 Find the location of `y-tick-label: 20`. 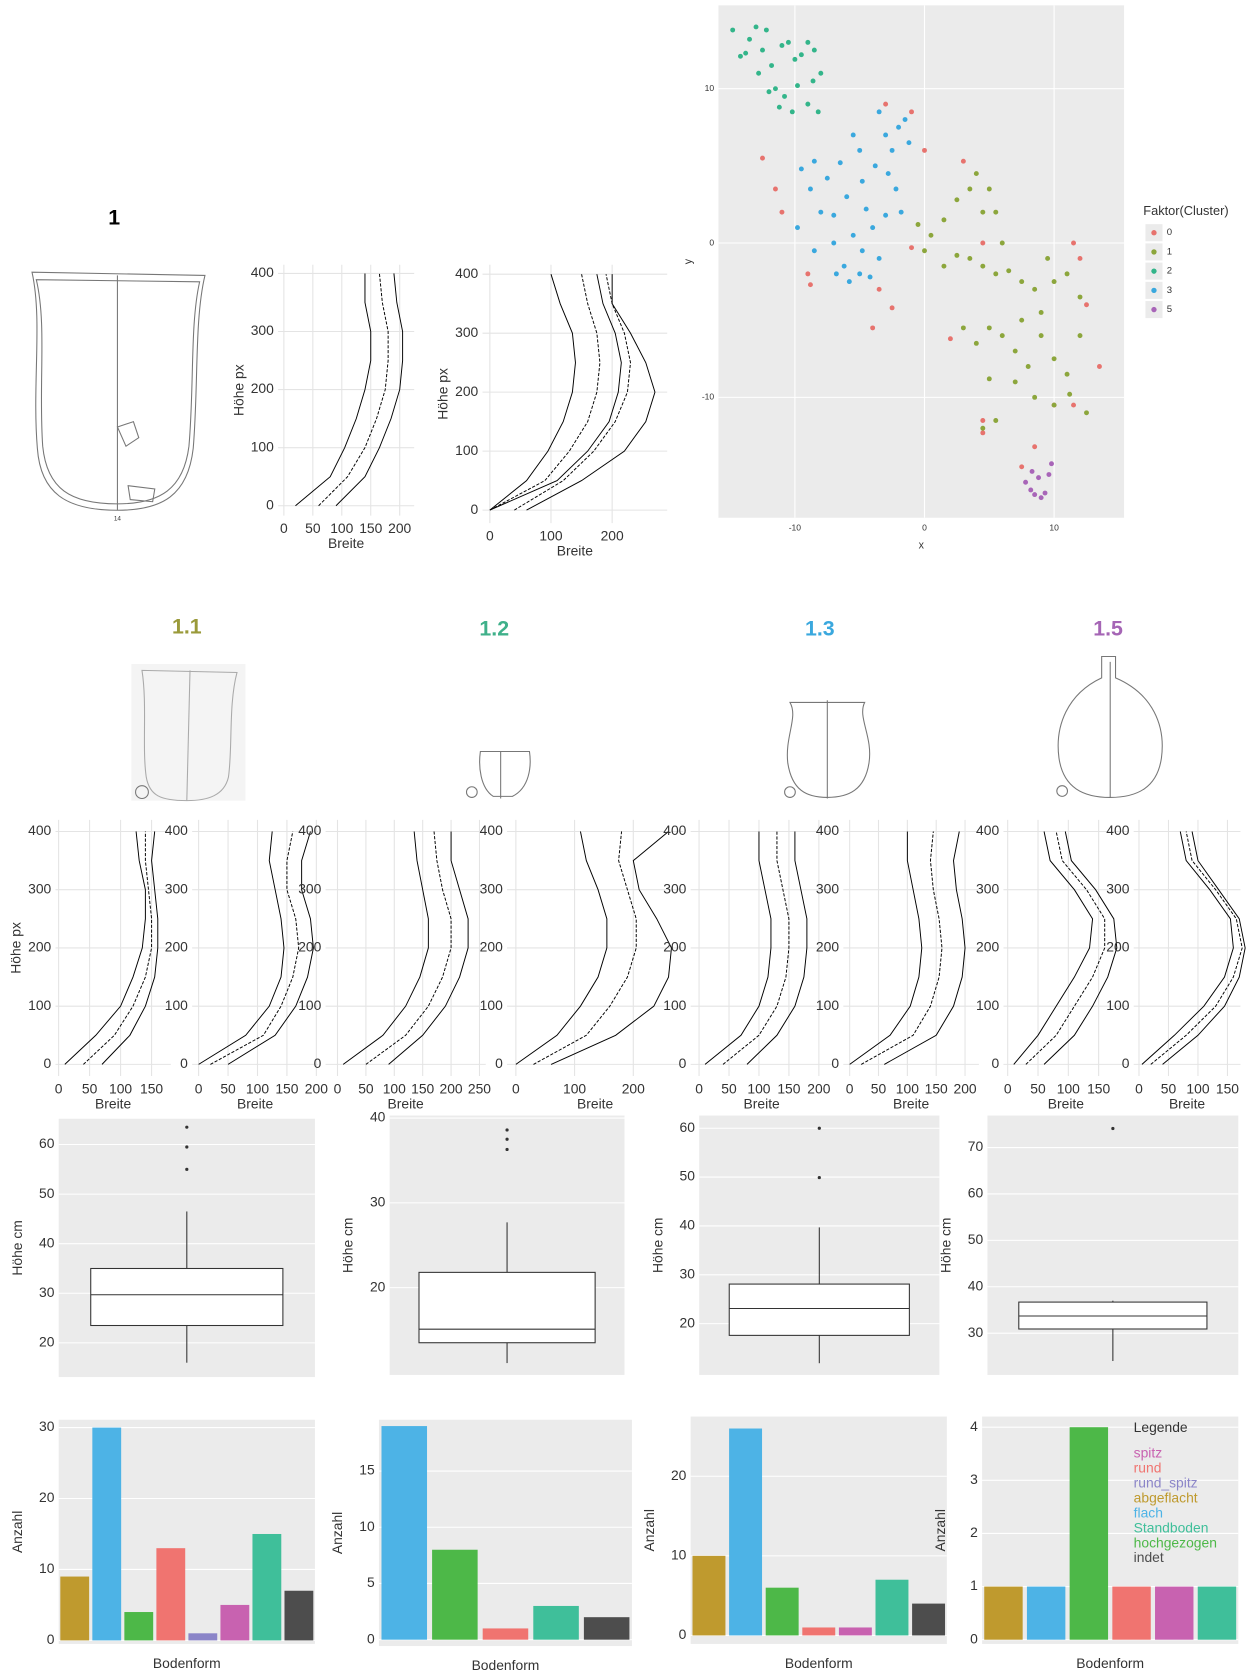

y-tick-label: 20 is located at coordinates (378, 1286).